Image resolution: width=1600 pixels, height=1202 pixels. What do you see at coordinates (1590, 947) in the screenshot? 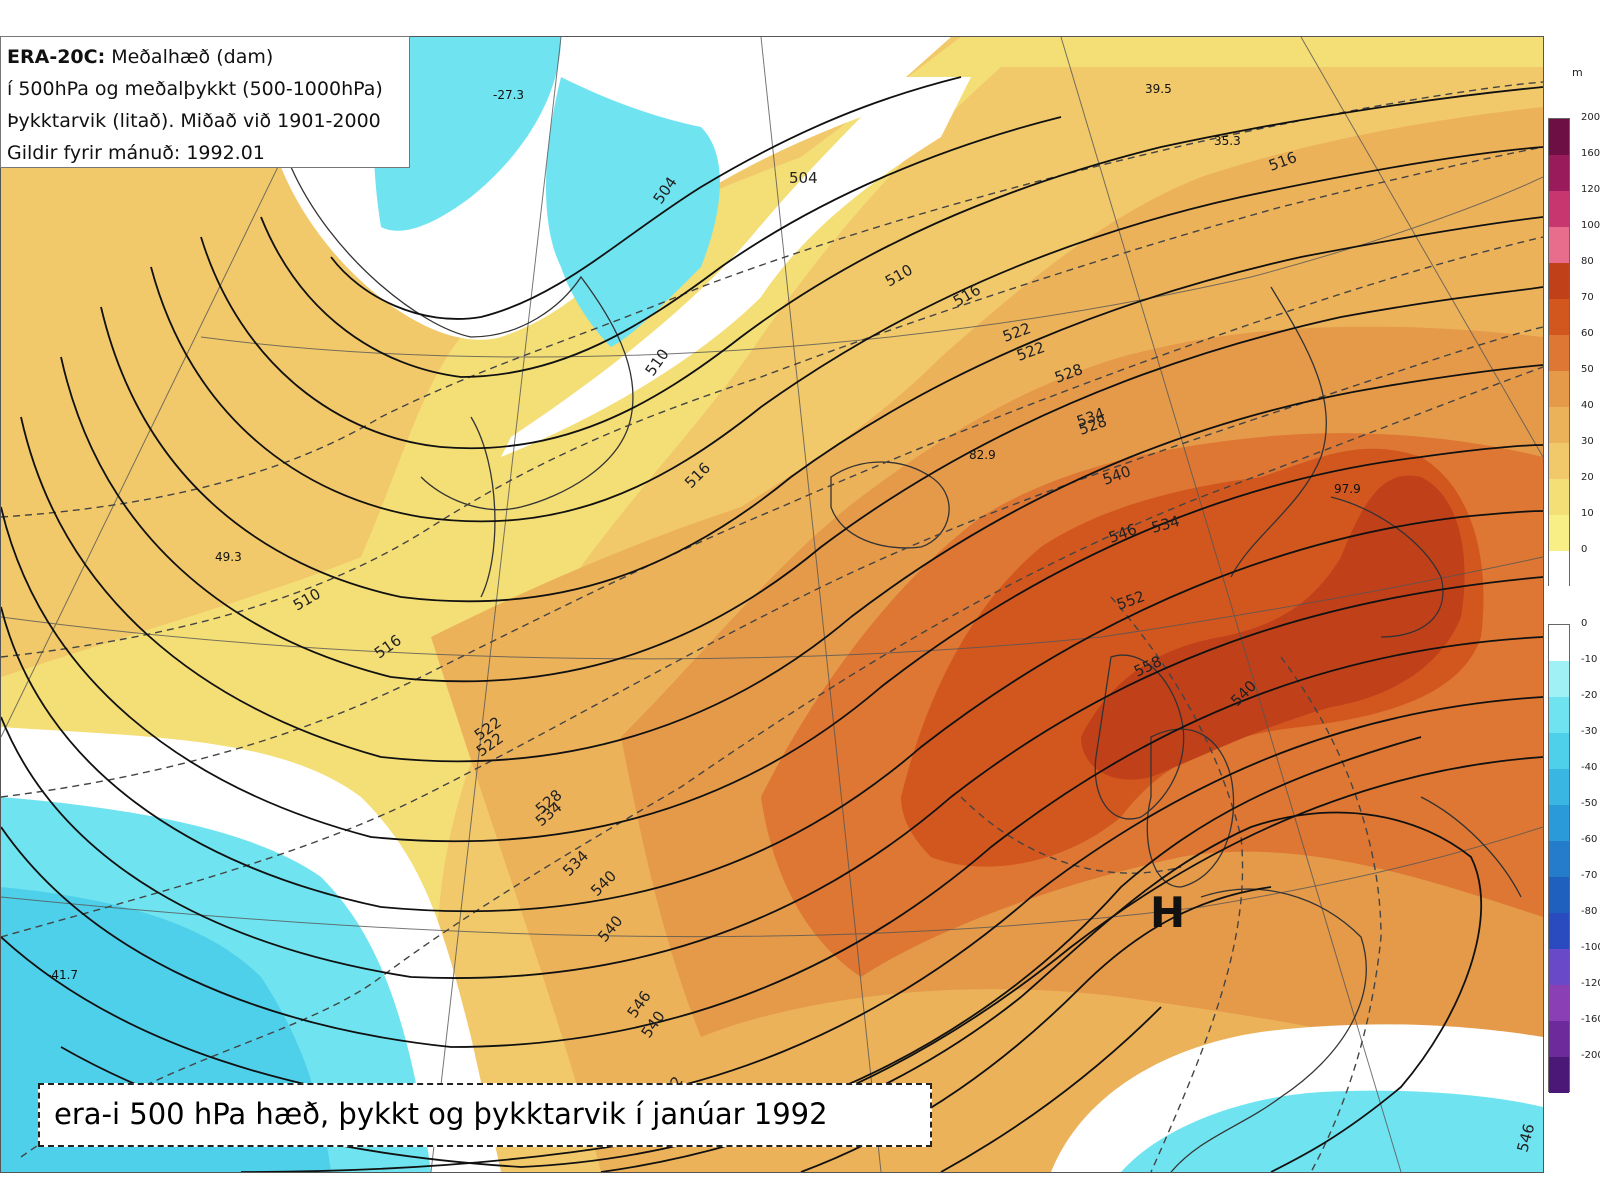
I see `colorbar-tick-label: -100` at bounding box center [1590, 947].